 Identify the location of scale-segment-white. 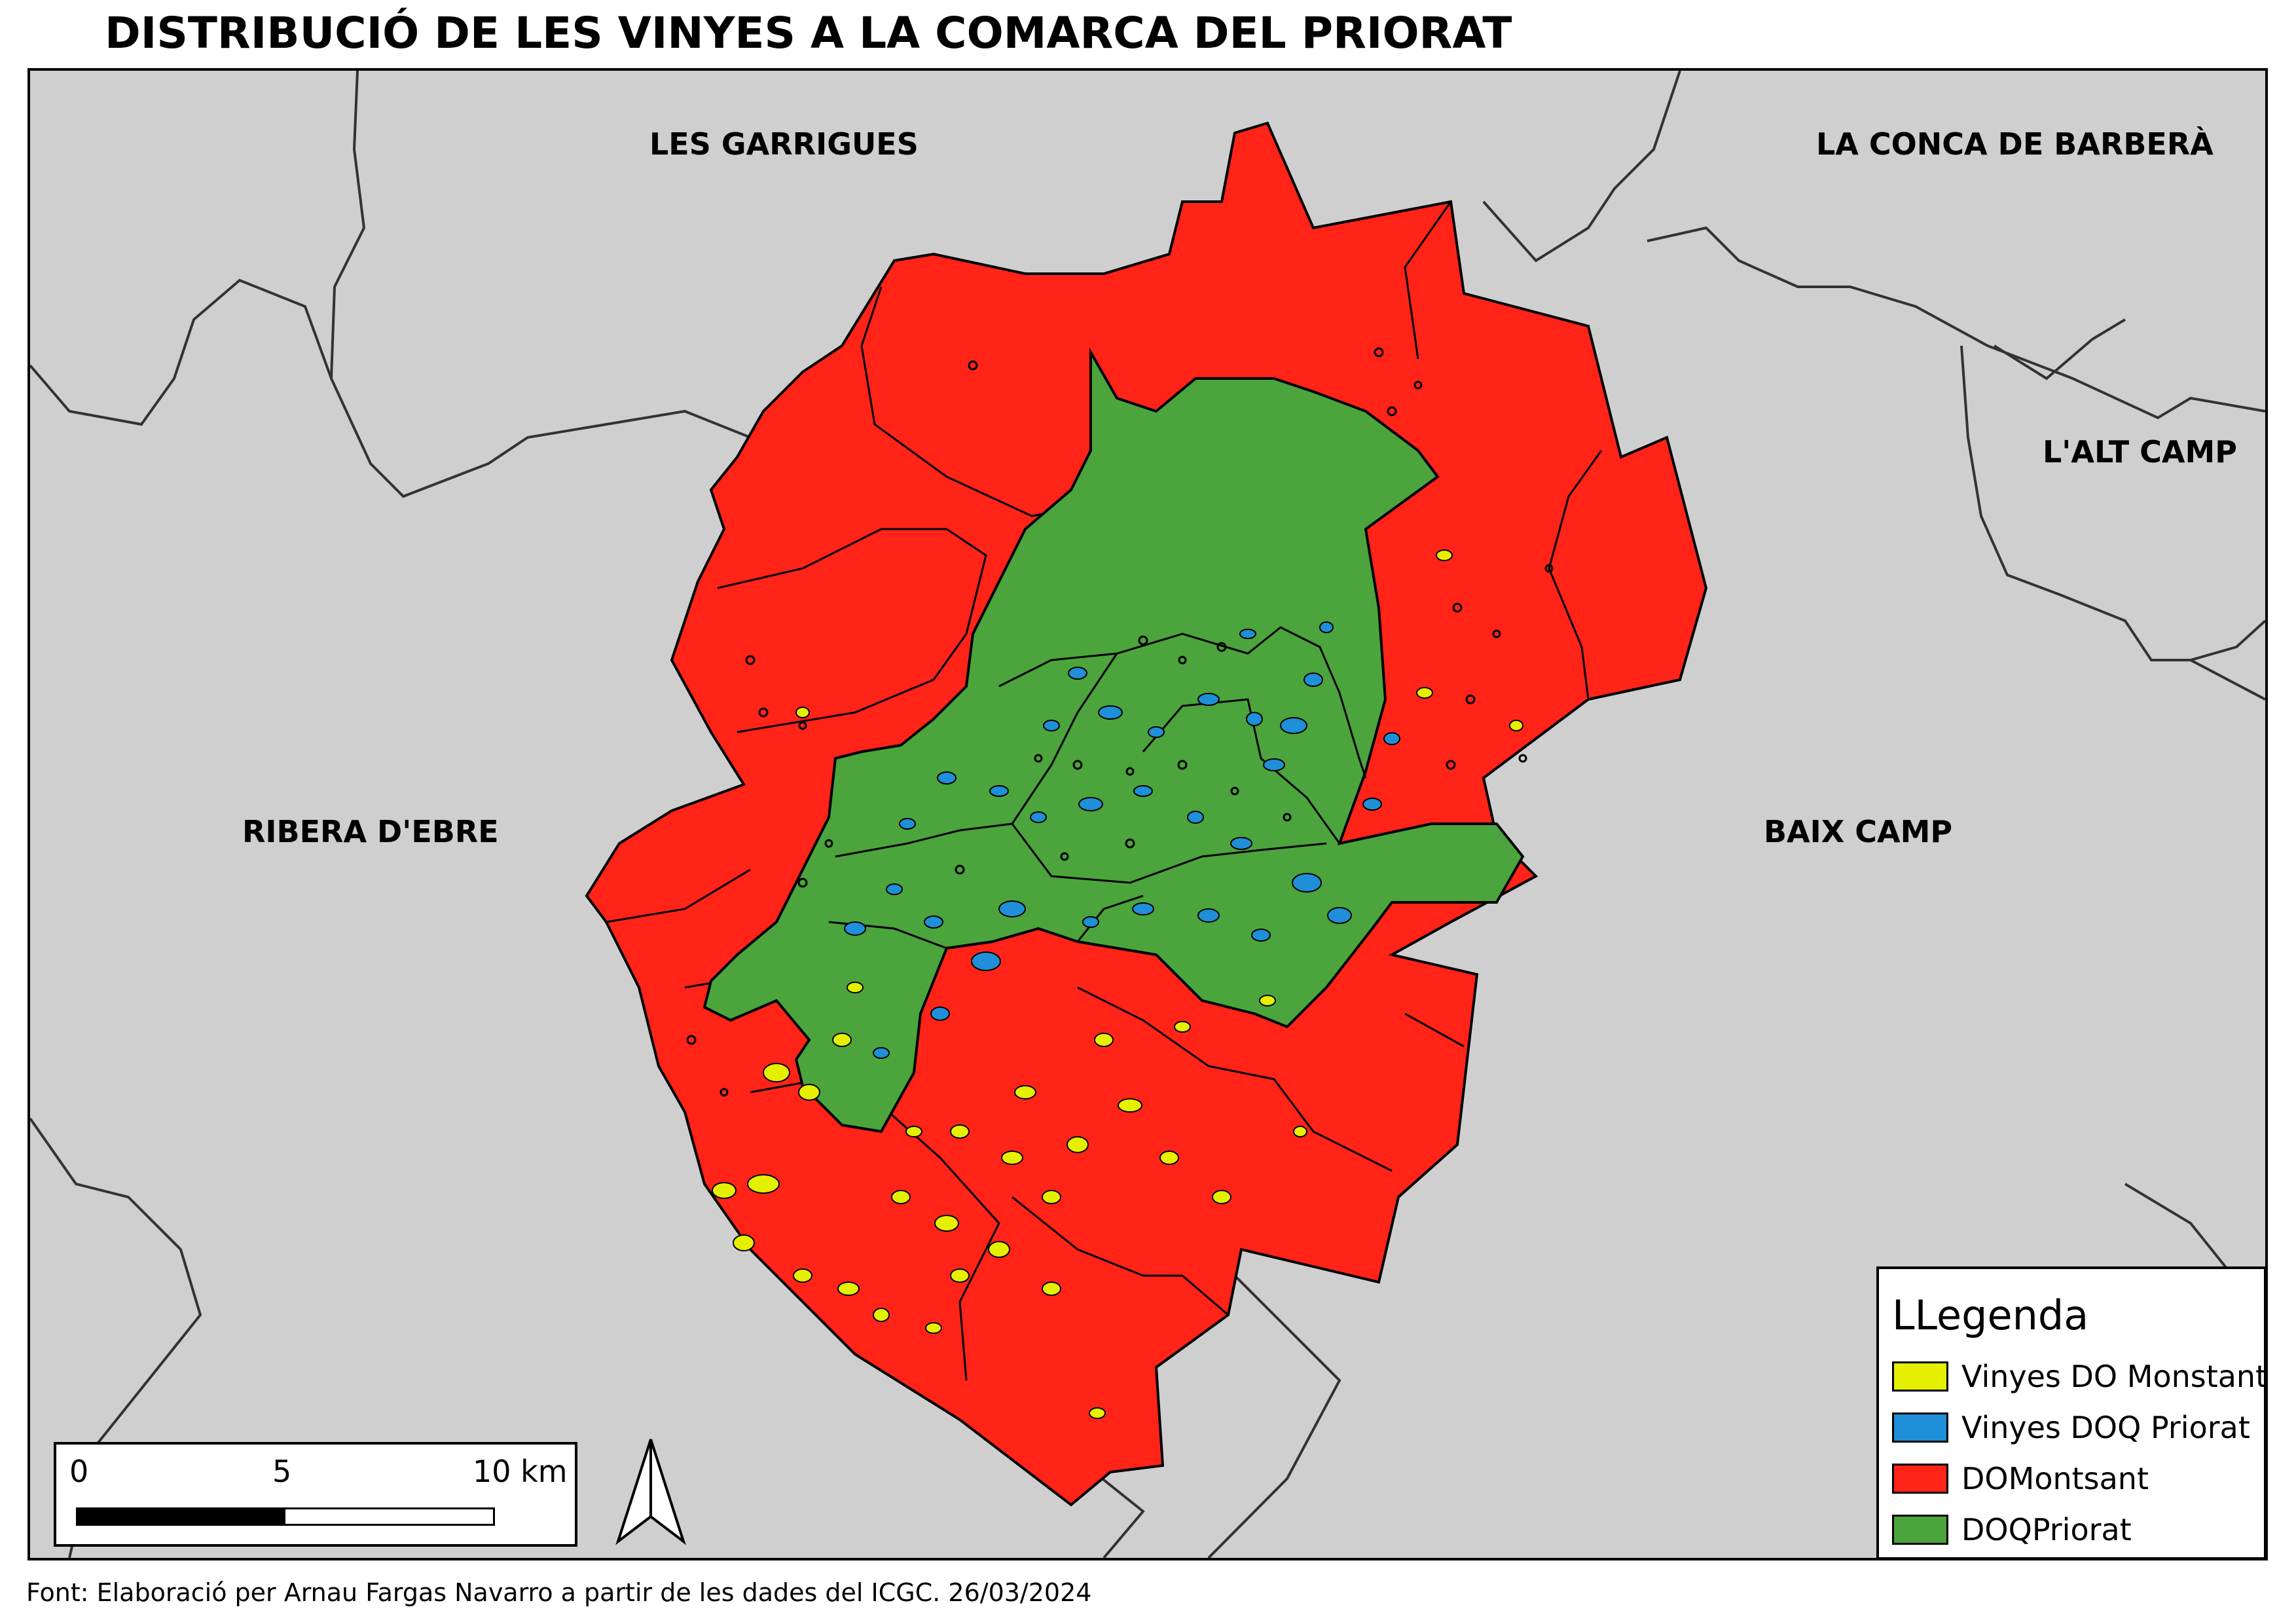
(389, 1516).